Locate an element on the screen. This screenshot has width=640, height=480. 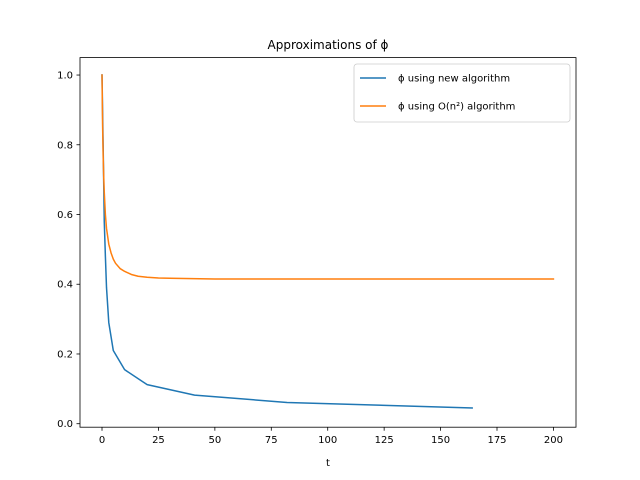
y-tick-label: 0.0 is located at coordinates (65, 424).